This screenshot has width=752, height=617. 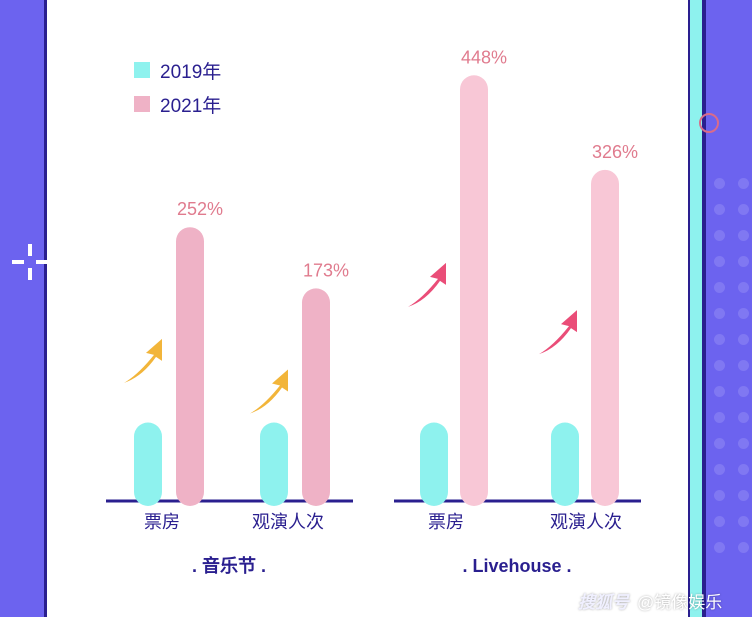 What do you see at coordinates (142, 104) in the screenshot?
I see `legend-swatch-2021` at bounding box center [142, 104].